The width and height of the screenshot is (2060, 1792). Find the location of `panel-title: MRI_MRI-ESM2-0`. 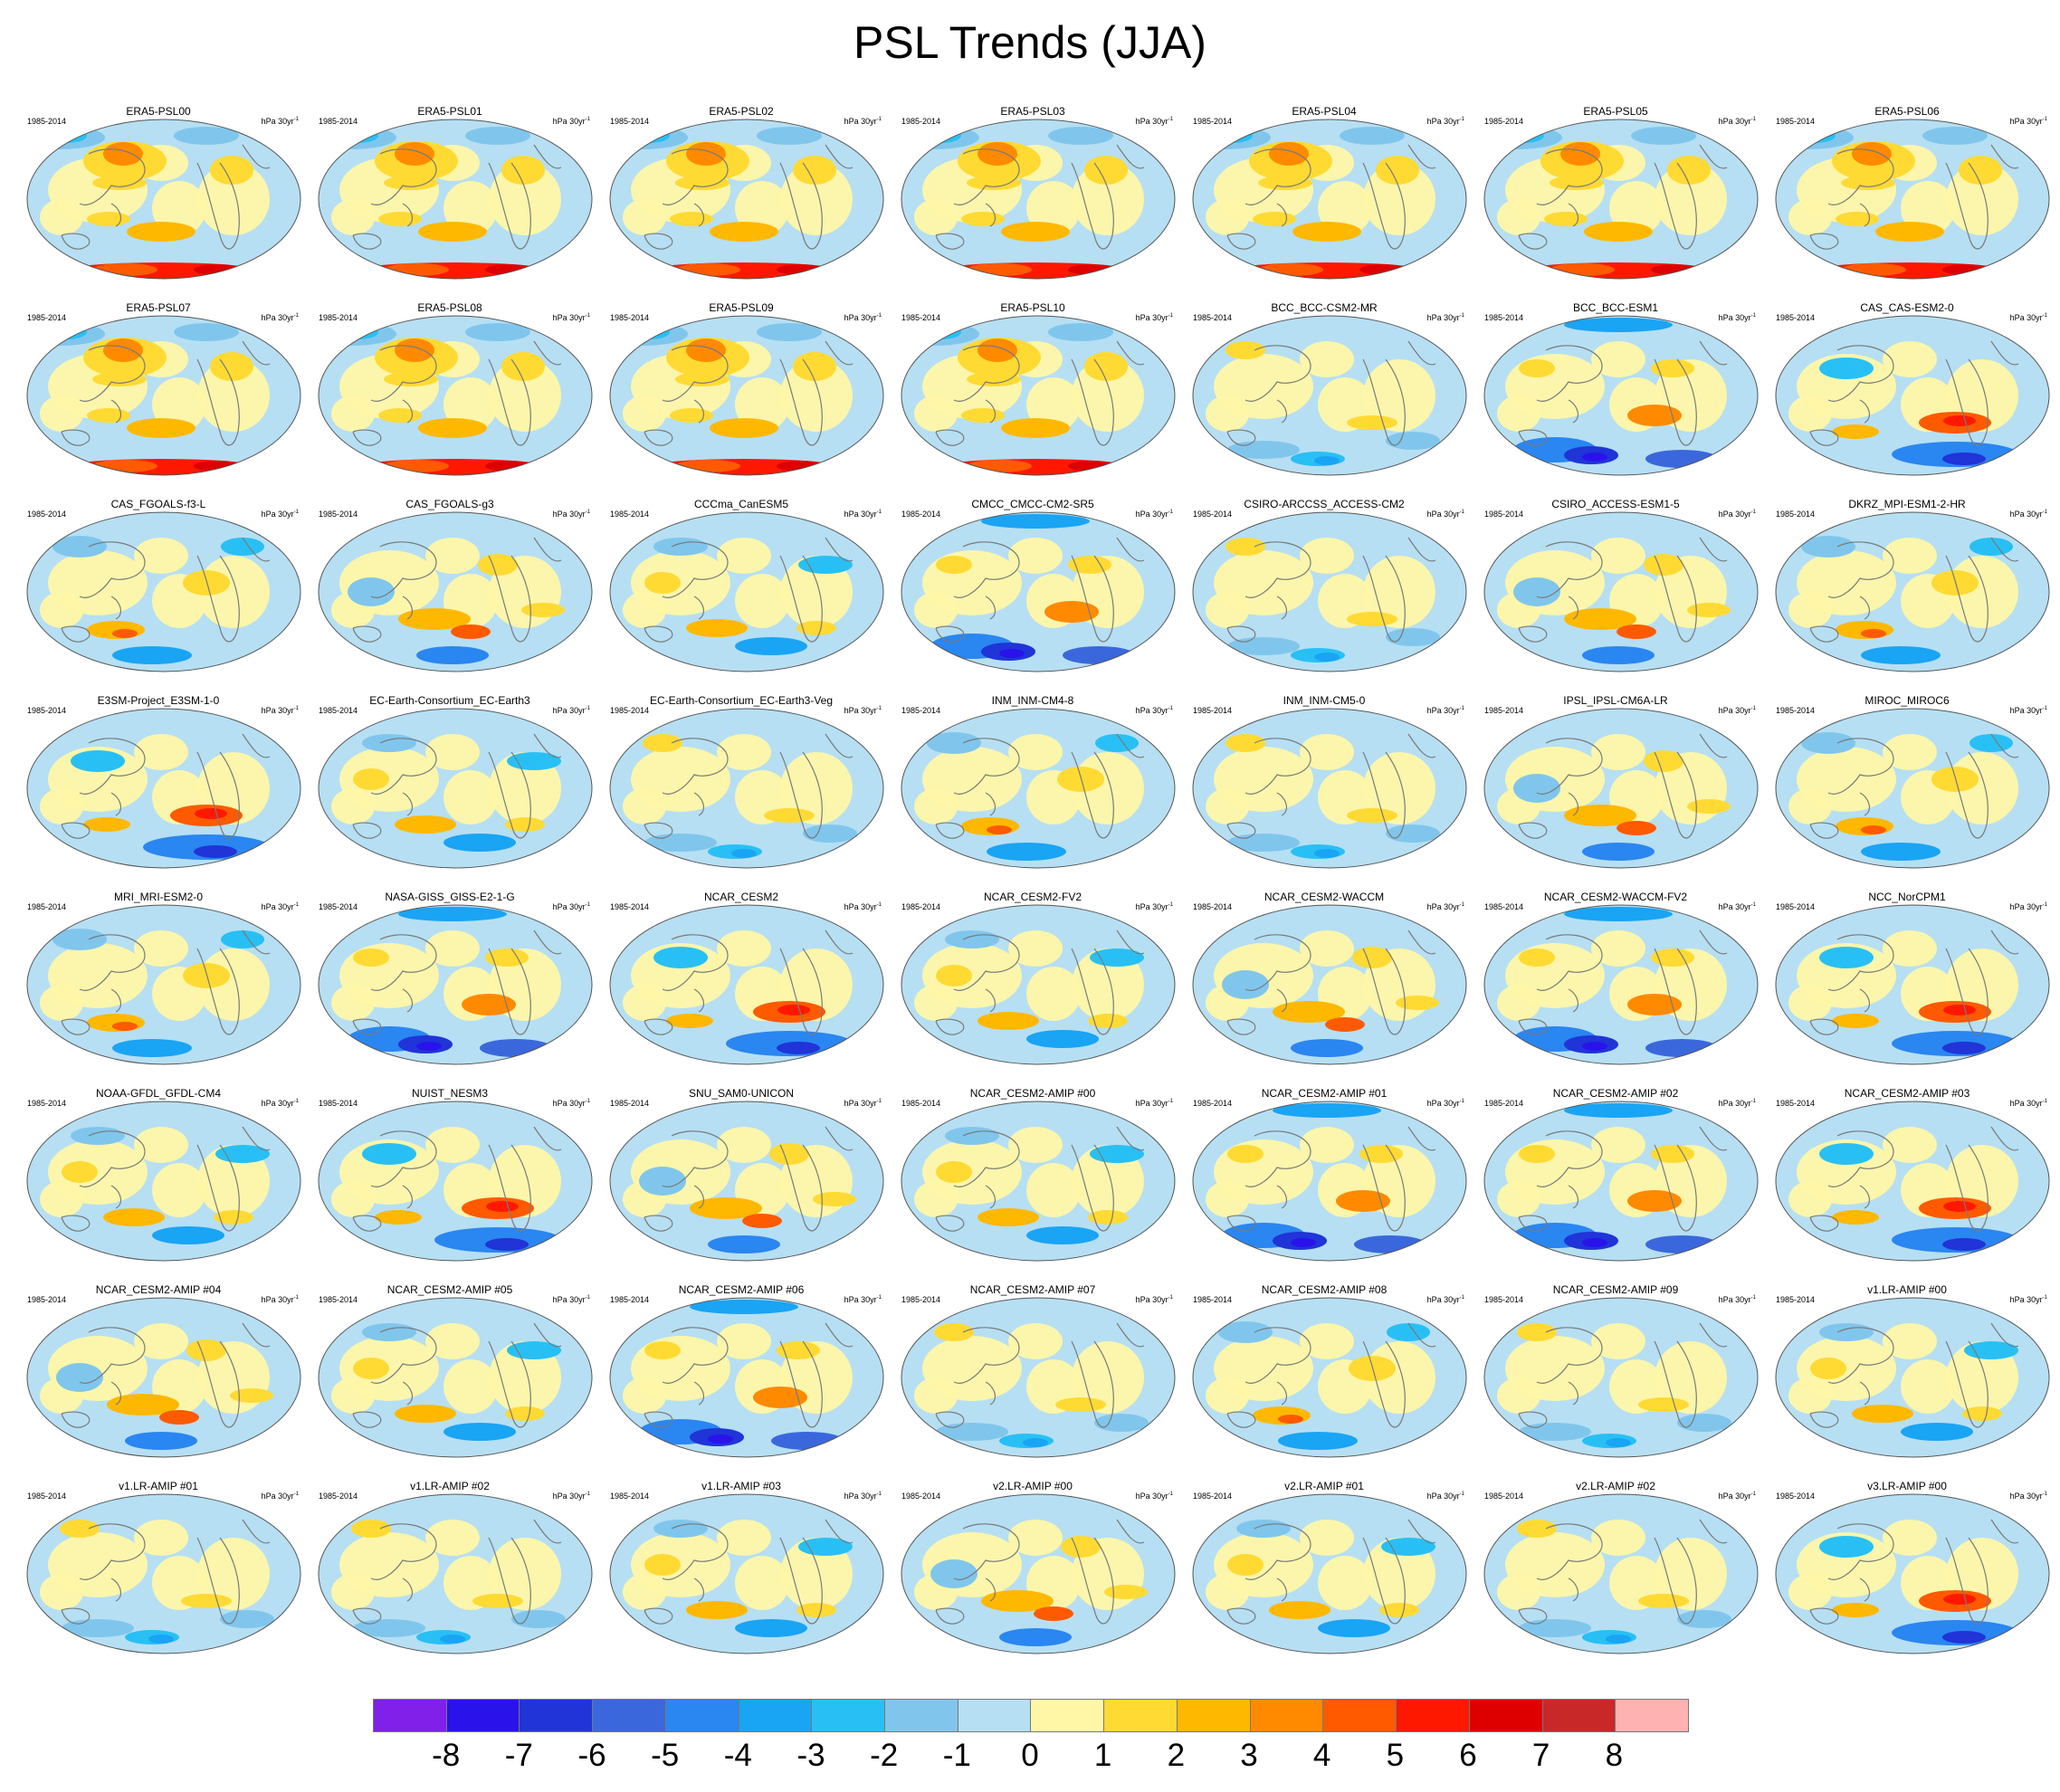

panel-title: MRI_MRI-ESM2-0 is located at coordinates (158, 897).